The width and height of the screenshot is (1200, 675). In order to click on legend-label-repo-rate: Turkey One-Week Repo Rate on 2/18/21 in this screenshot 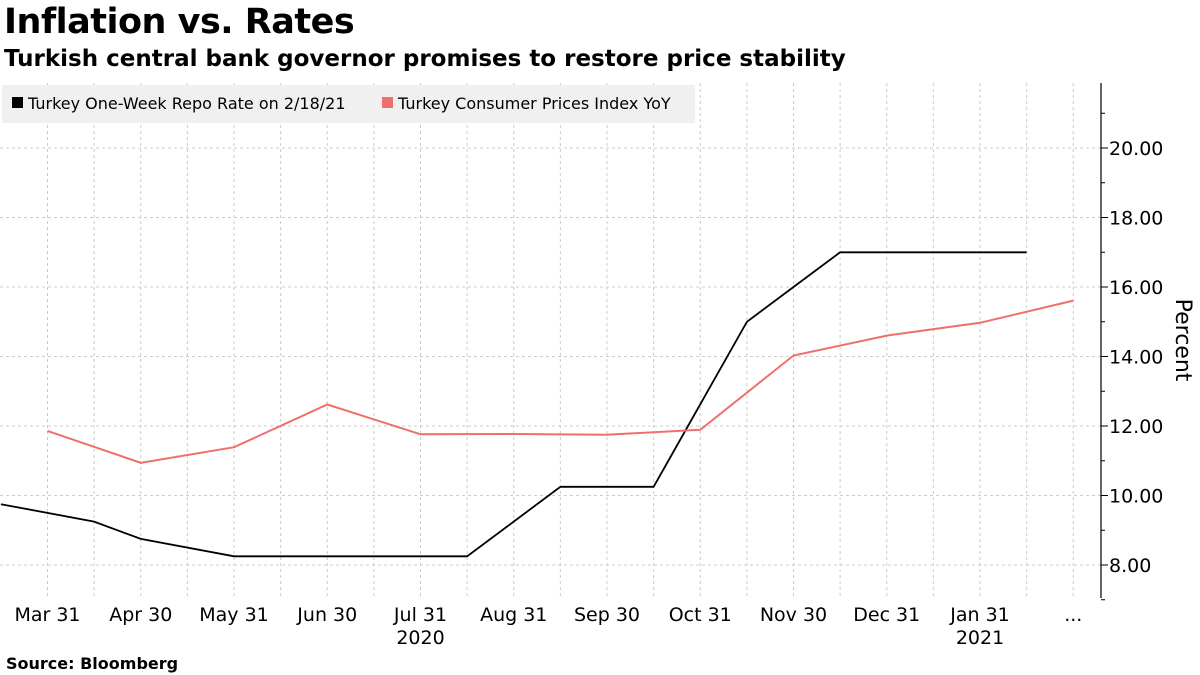, I will do `click(186, 103)`.